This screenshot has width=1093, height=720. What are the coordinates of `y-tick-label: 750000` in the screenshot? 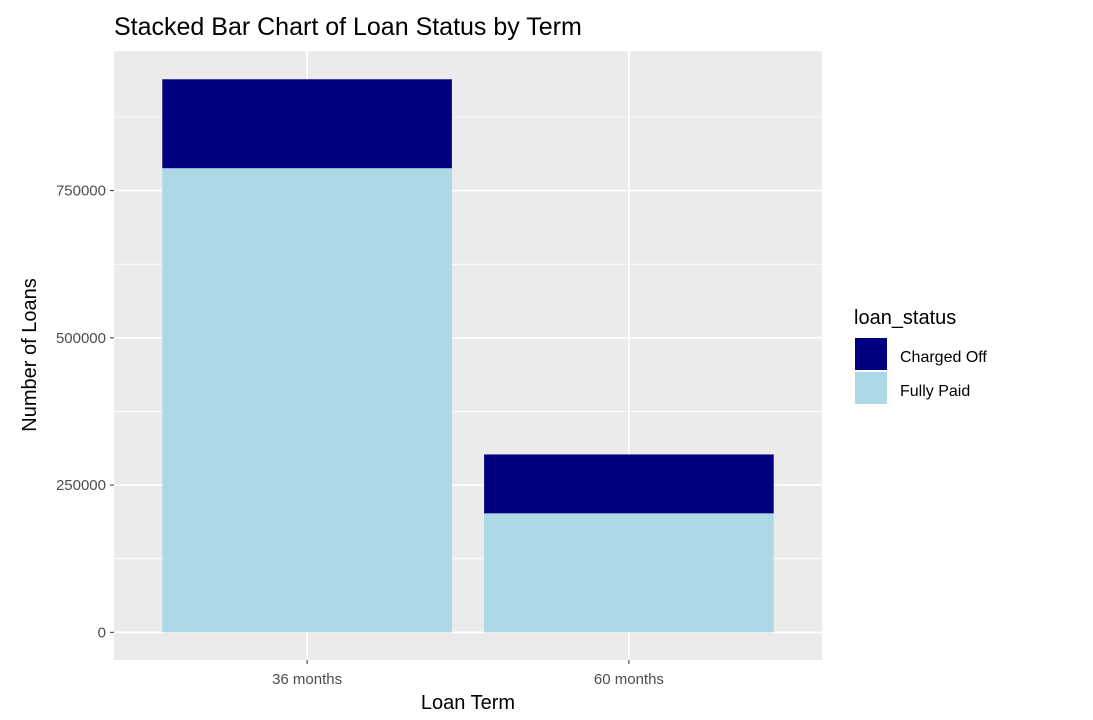 It's located at (81, 191).